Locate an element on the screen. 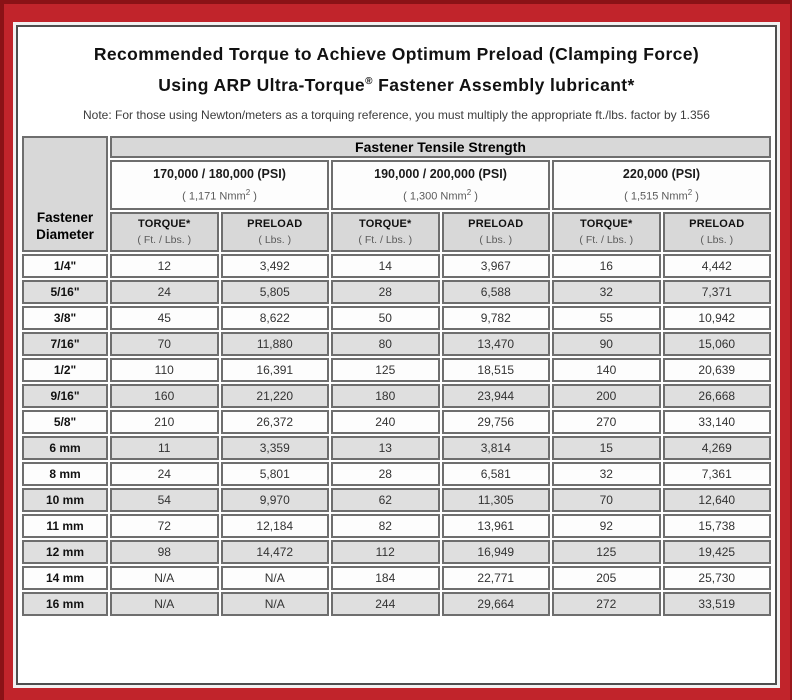 This screenshot has height=700, width=792. torque-value-cell: 24 is located at coordinates (164, 291).